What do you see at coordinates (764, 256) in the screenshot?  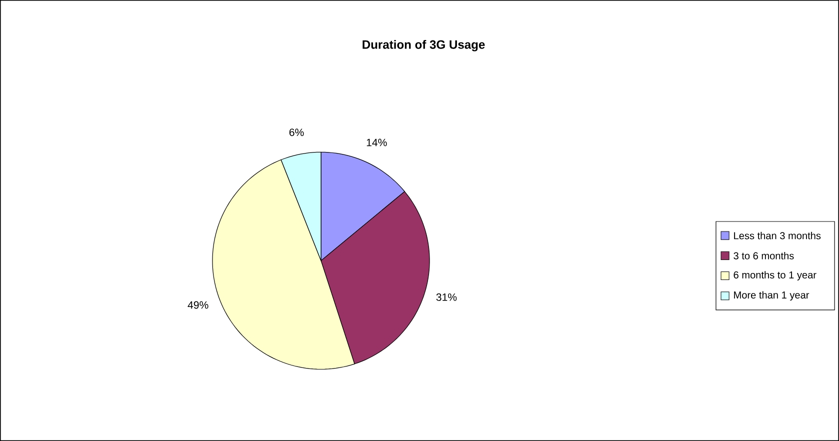 I see `legend-label: 3 to 6 months` at bounding box center [764, 256].